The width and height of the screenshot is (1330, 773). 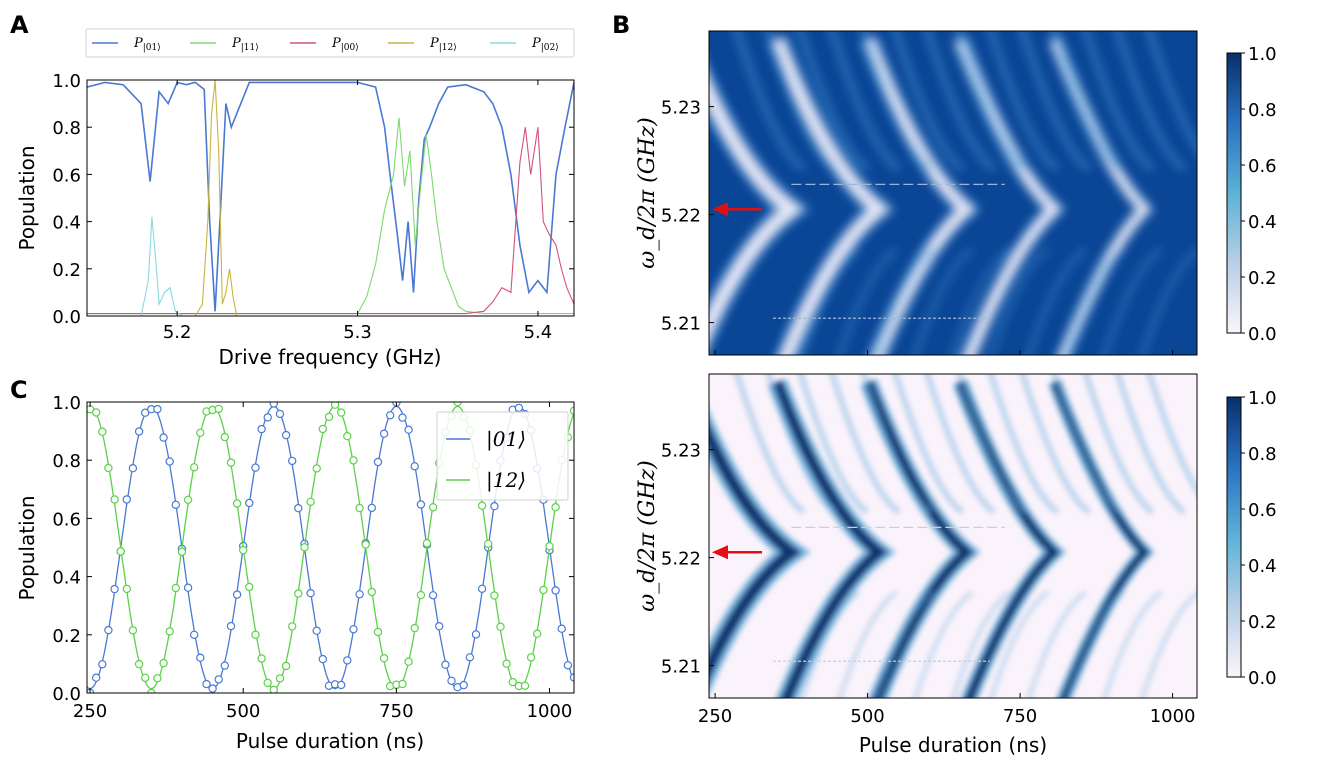 What do you see at coordinates (66, 461) in the screenshot?
I see `y-tick-label-c: 0.8` at bounding box center [66, 461].